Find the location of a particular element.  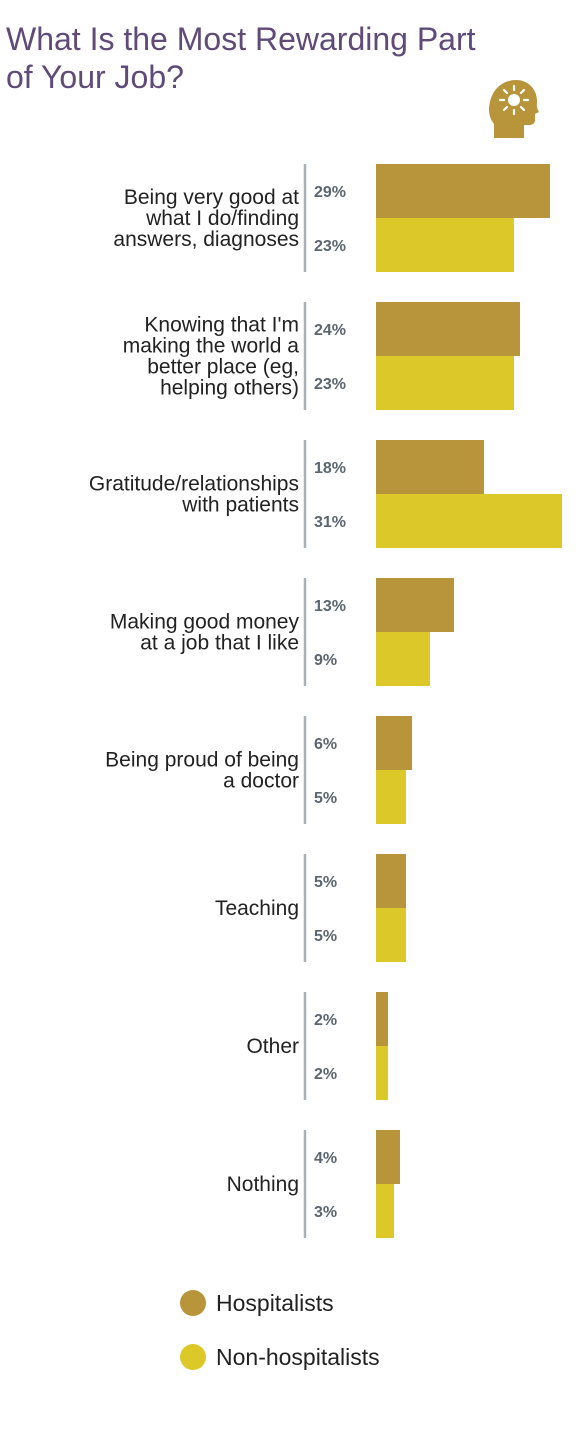

category-label-line: Being very good at is located at coordinates (211, 197).